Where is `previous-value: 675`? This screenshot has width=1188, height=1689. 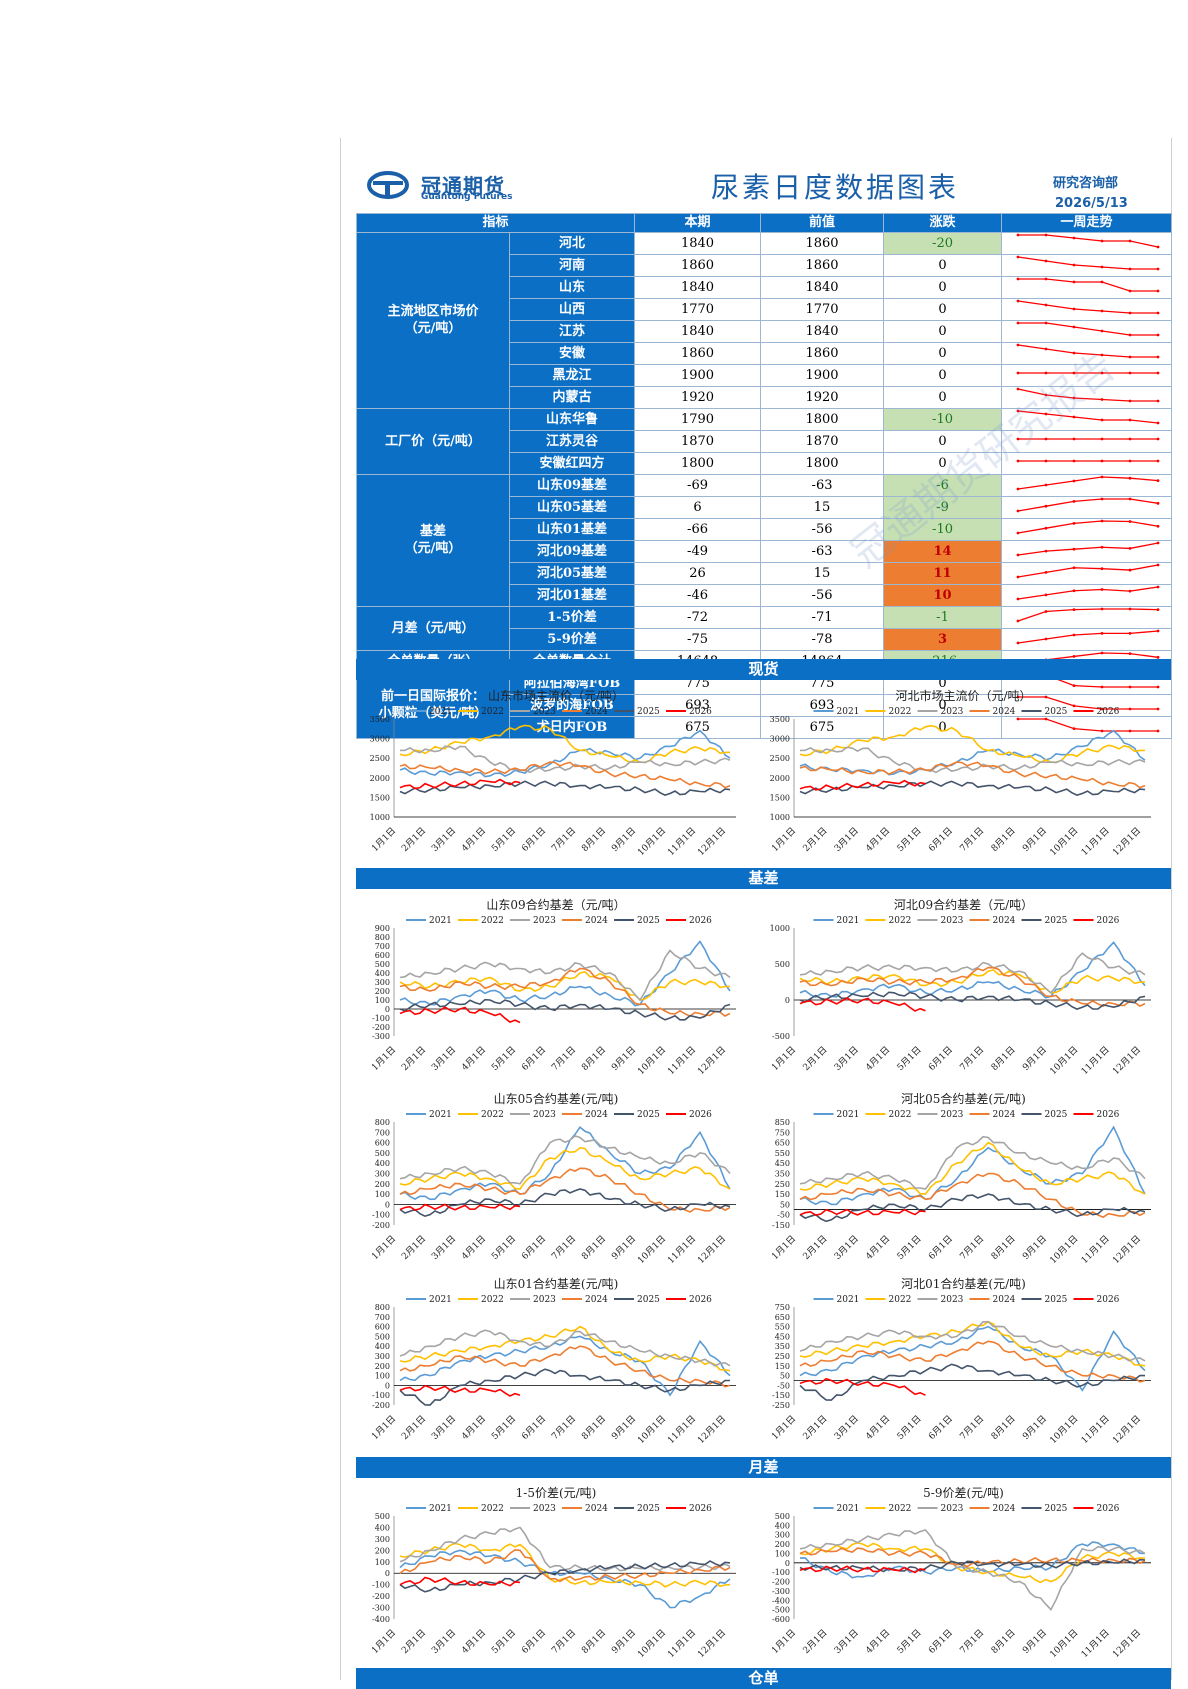
previous-value: 675 is located at coordinates (822, 727).